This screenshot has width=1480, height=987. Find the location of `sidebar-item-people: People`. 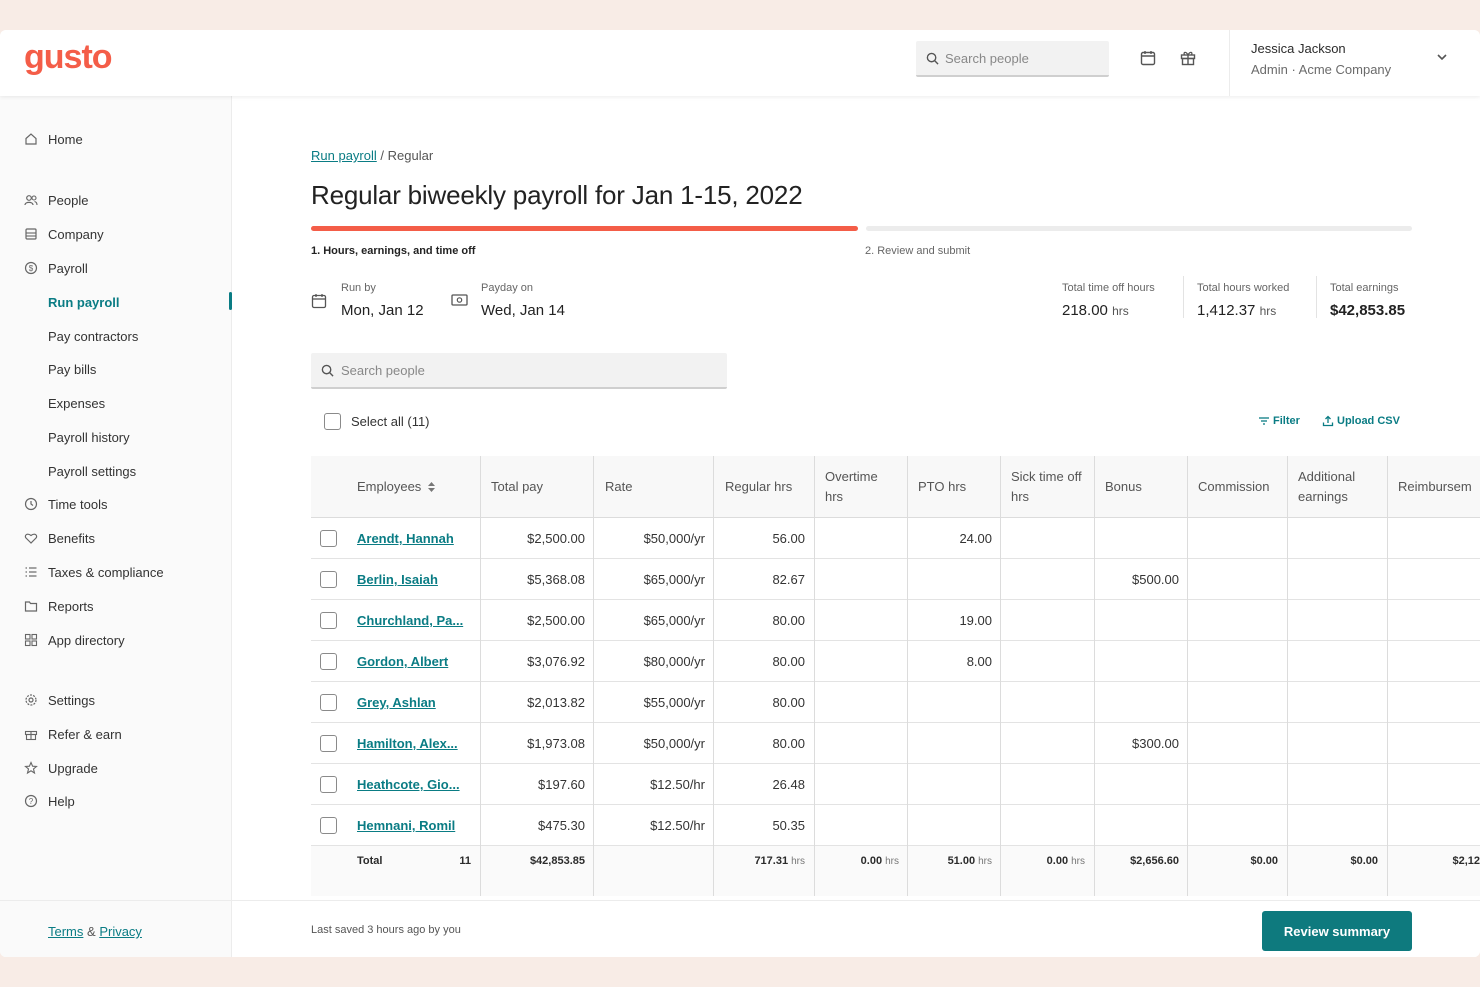

sidebar-item-people: People is located at coordinates (116, 200).